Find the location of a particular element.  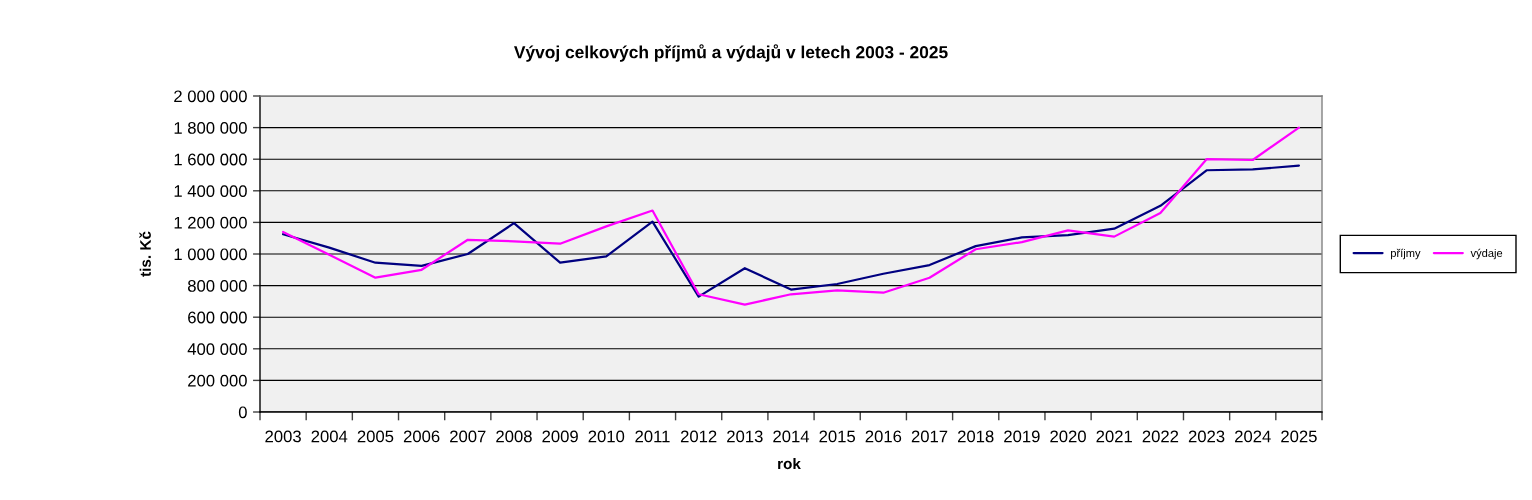

x-tick-label: 2011 is located at coordinates (652, 436).